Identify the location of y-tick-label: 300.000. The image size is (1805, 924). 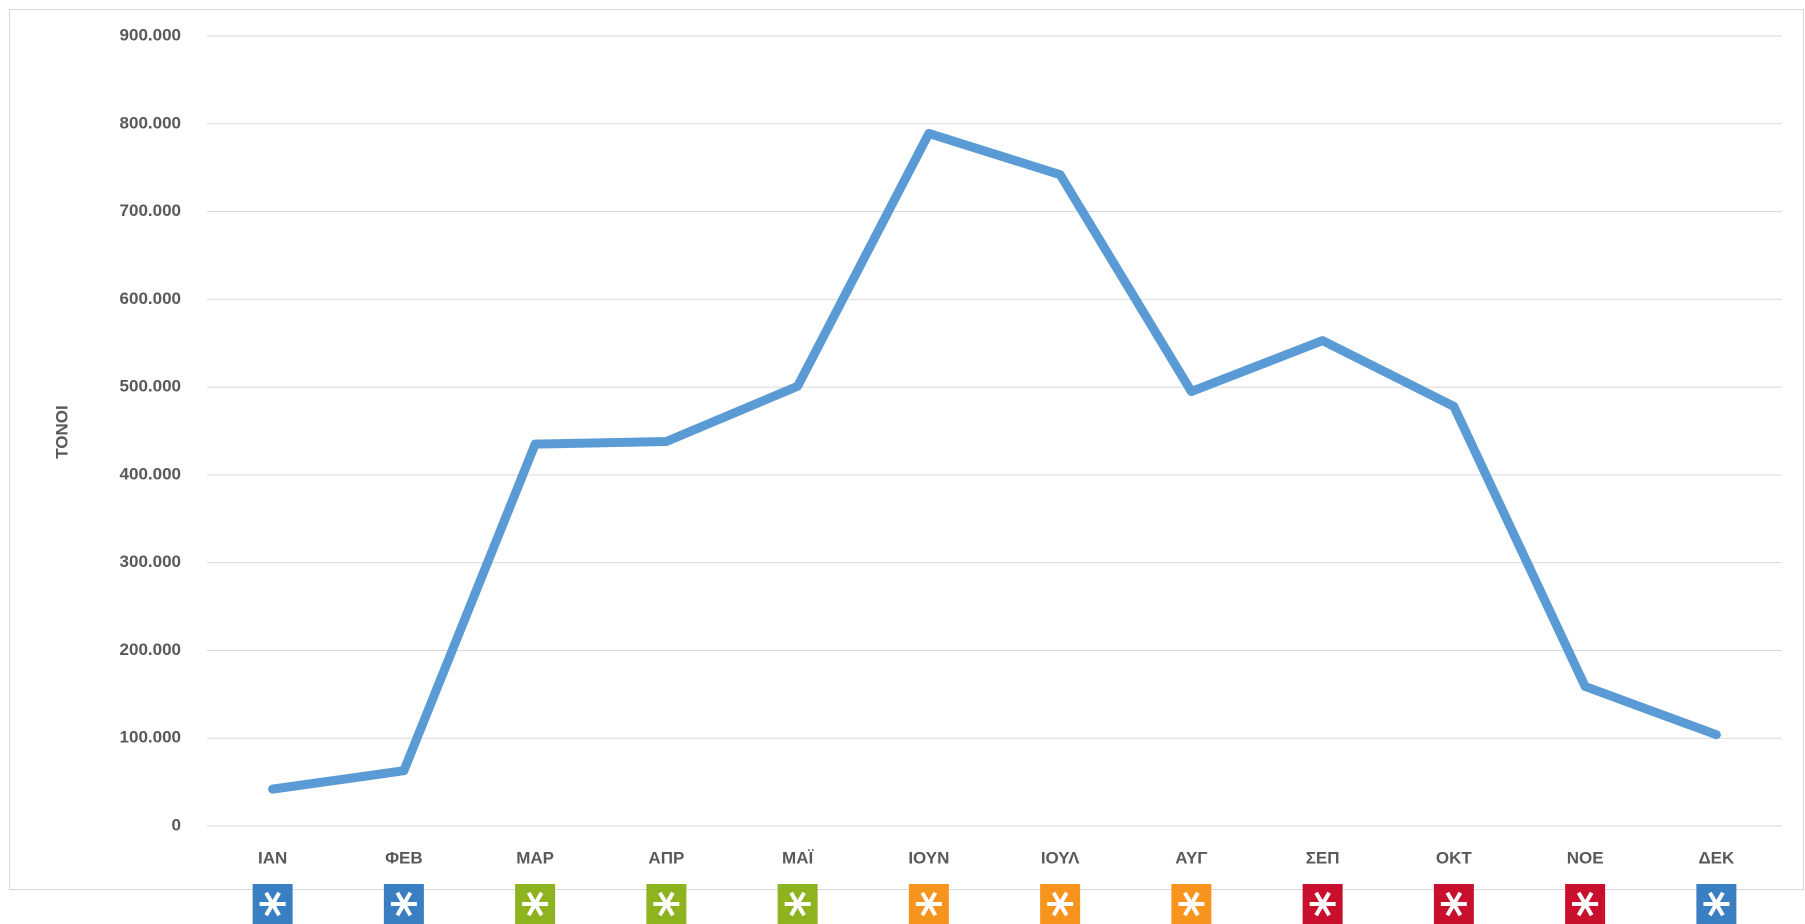
(150, 561).